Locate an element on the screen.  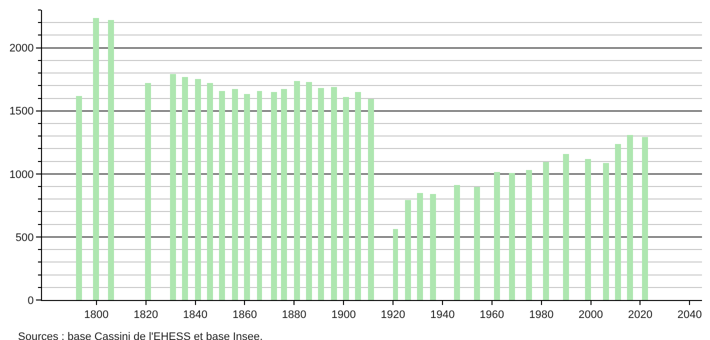
y-tick-label: 1000 is located at coordinates (21, 174).